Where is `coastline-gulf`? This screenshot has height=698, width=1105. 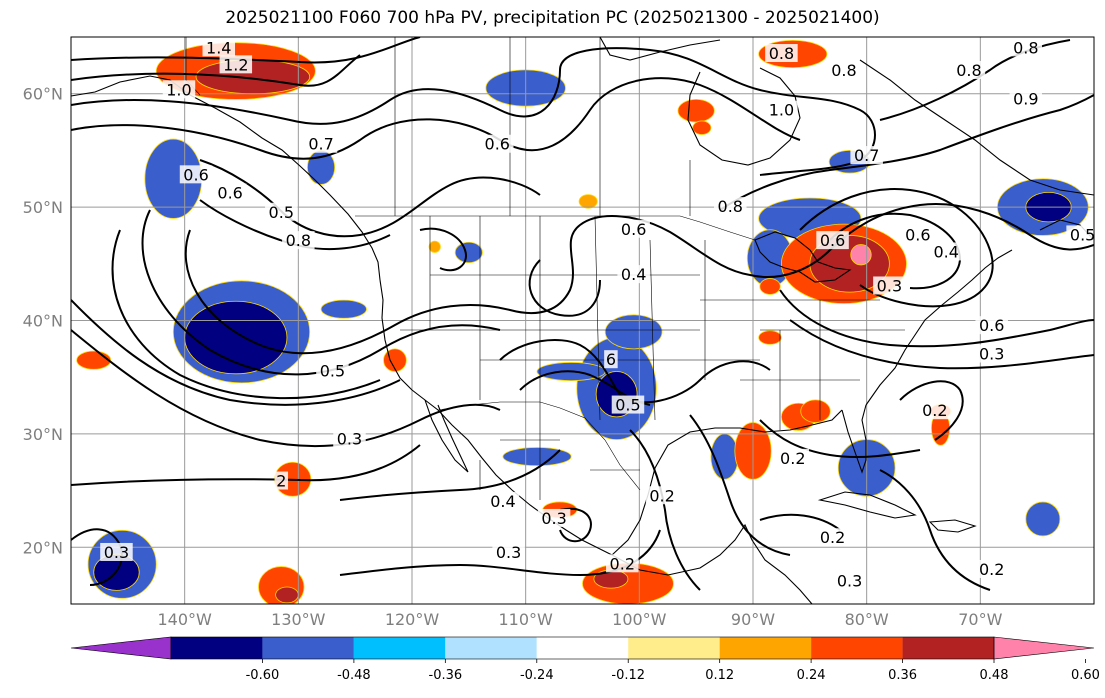 coastline-gulf is located at coordinates (727, 482).